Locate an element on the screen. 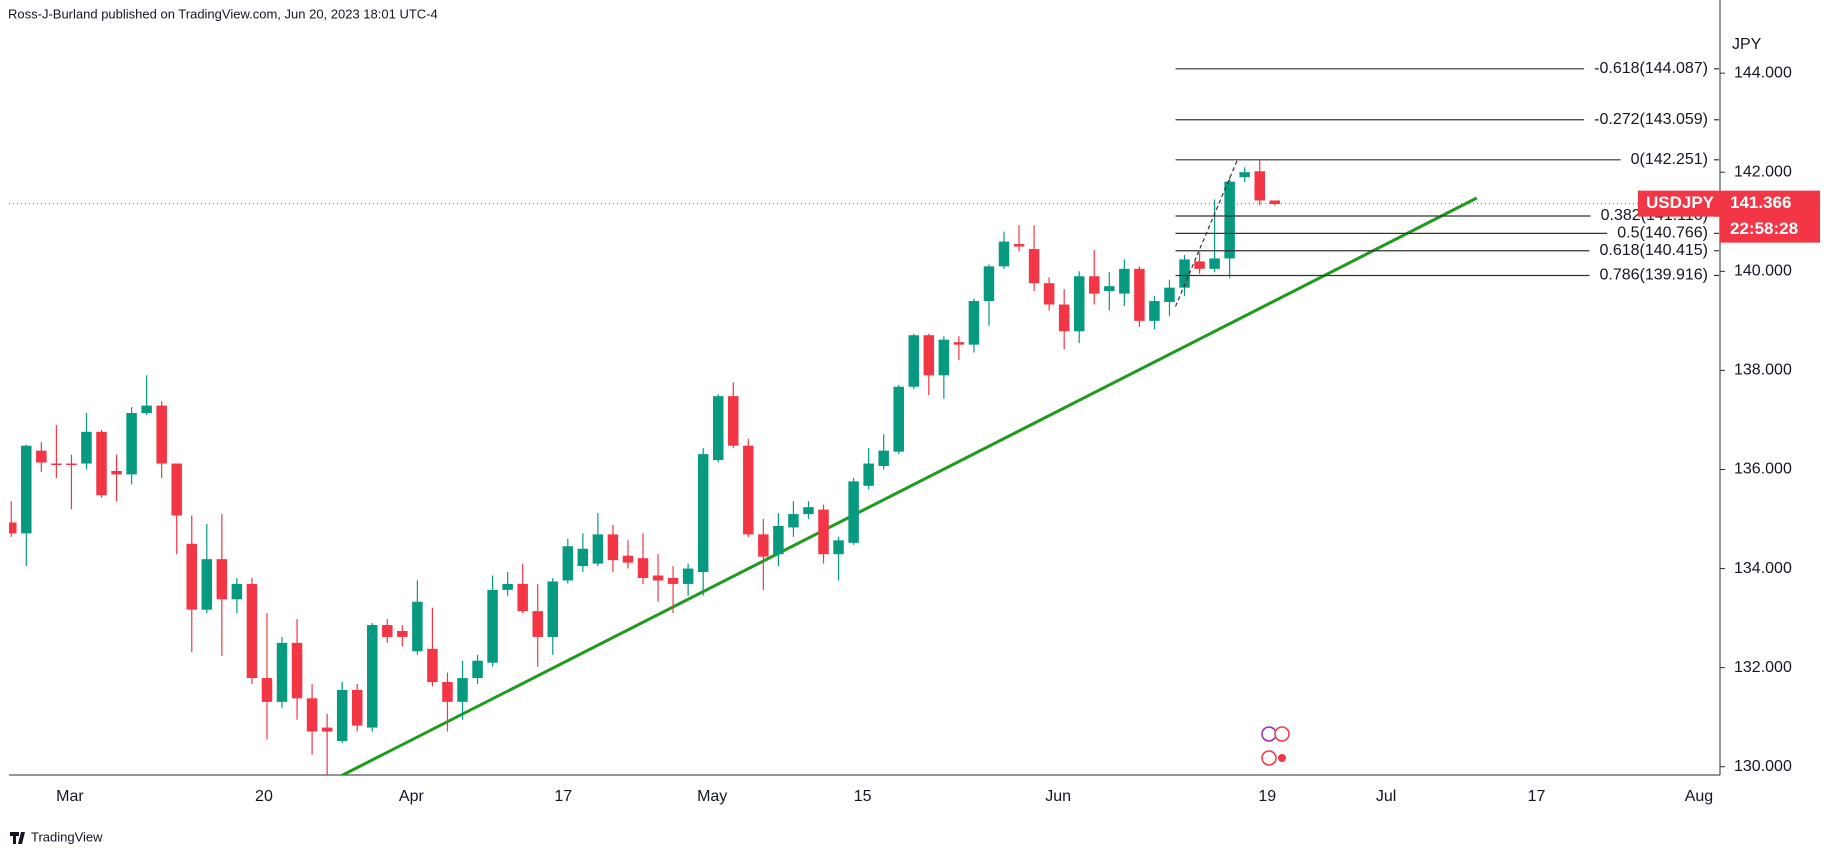 The image size is (1835, 850). y-tick-label: 144.000 is located at coordinates (1763, 72).